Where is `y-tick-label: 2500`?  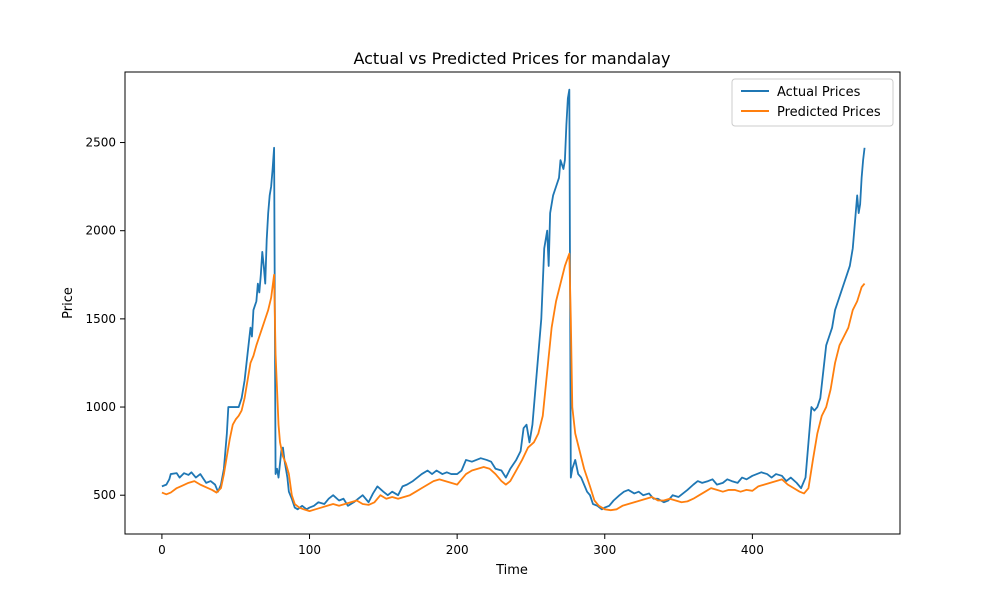 y-tick-label: 2500 is located at coordinates (100, 143).